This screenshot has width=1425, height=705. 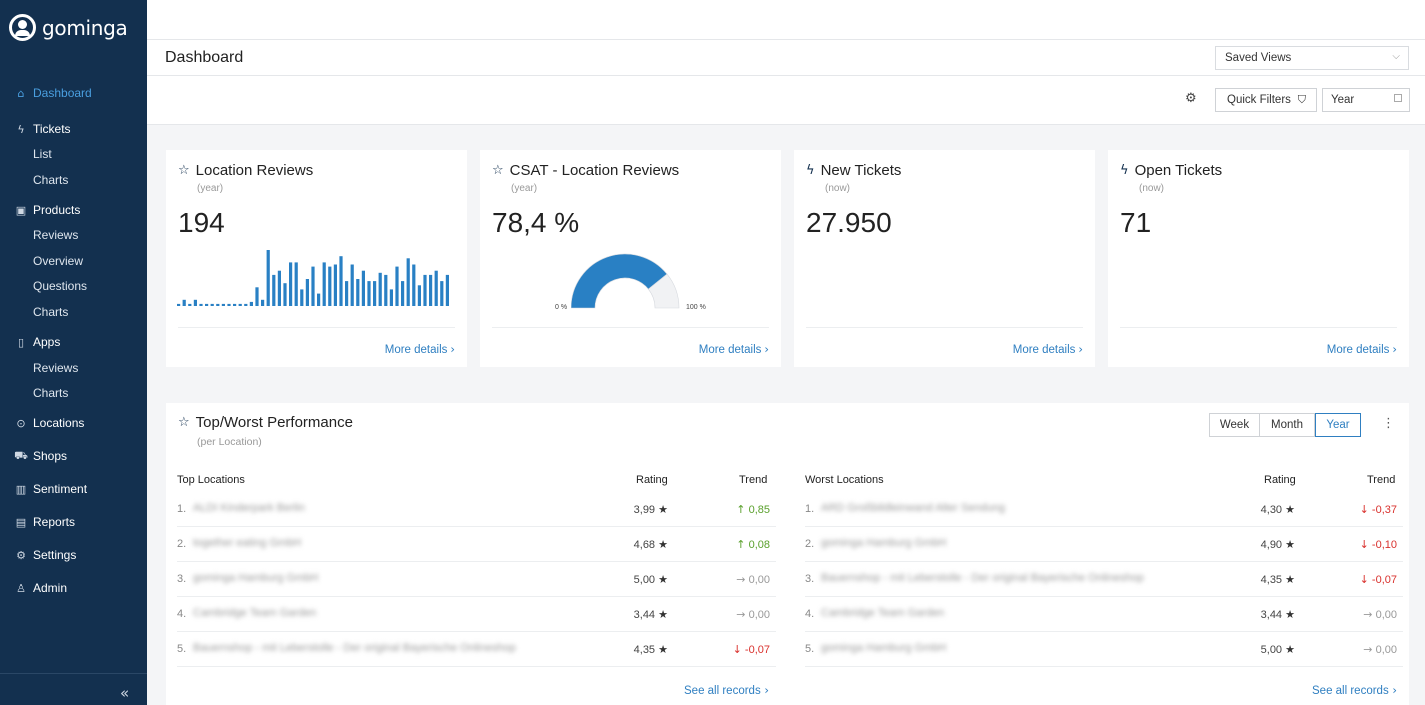 What do you see at coordinates (585, 170) in the screenshot?
I see `card-title: ☆ CSAT - Location Reviews` at bounding box center [585, 170].